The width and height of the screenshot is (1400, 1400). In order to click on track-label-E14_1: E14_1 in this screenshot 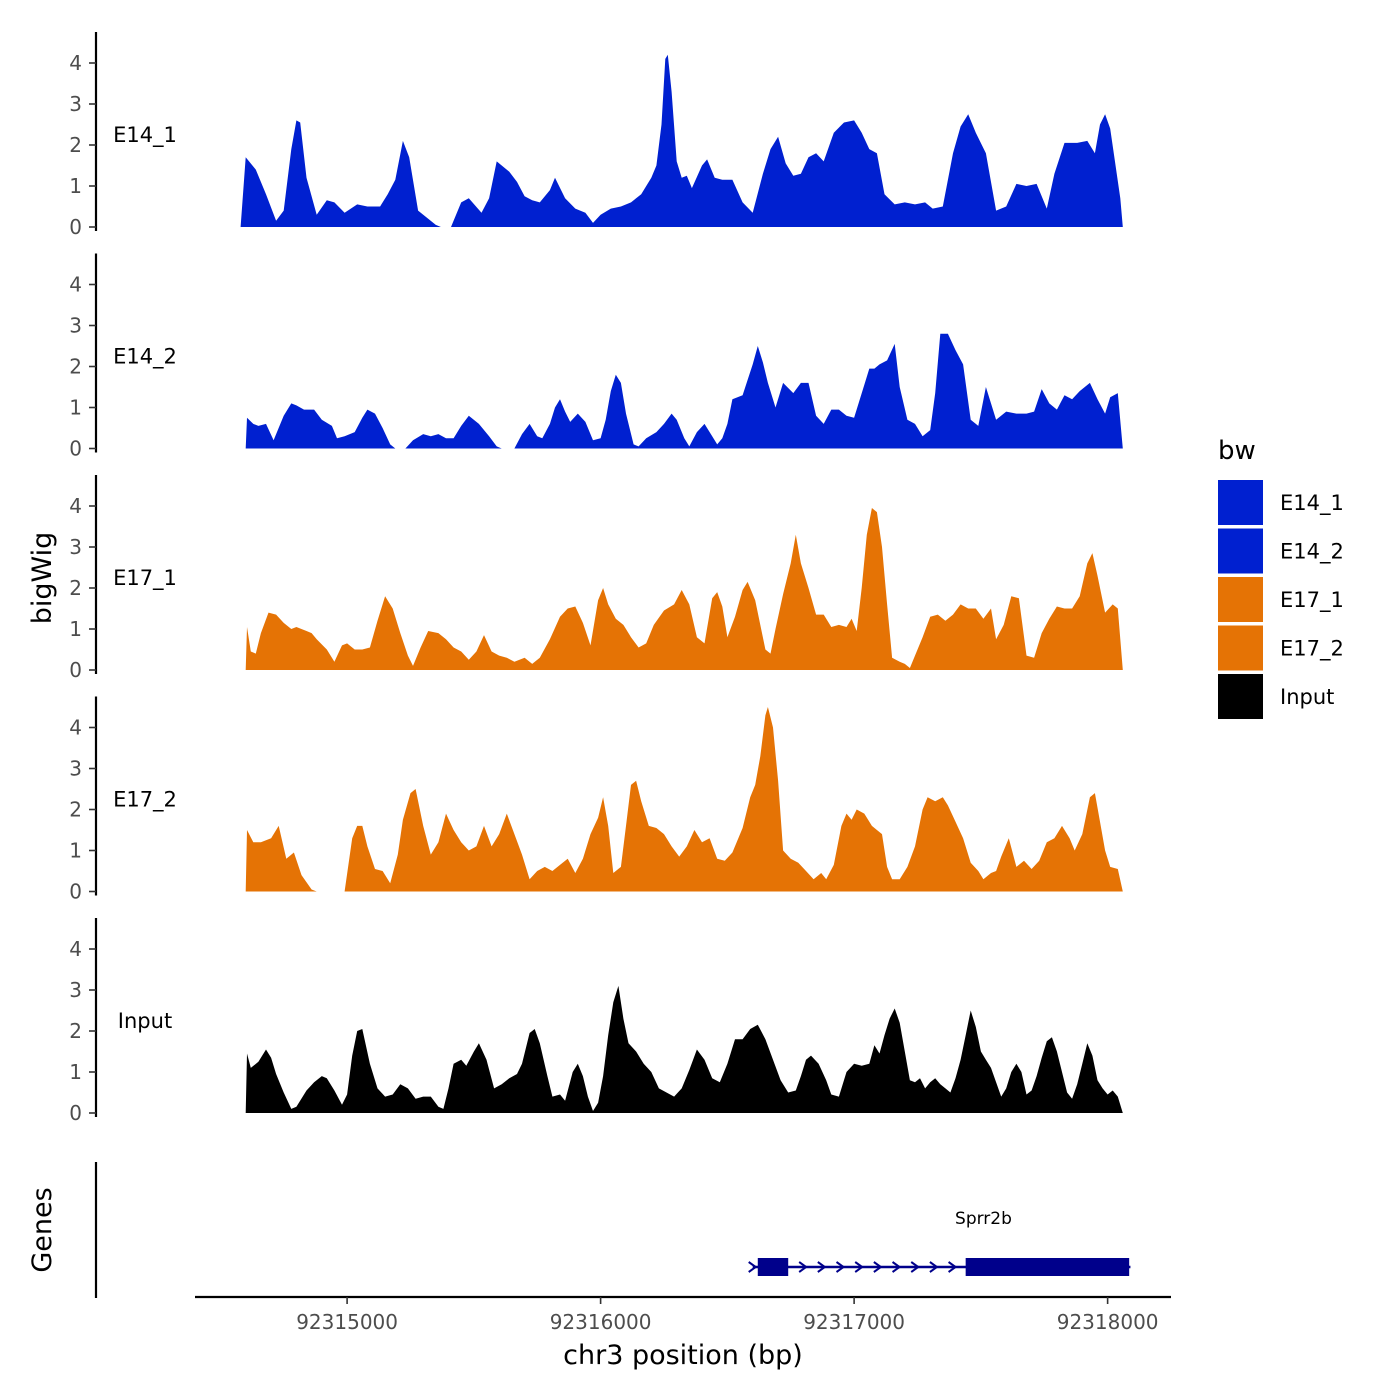, I will do `click(145, 135)`.